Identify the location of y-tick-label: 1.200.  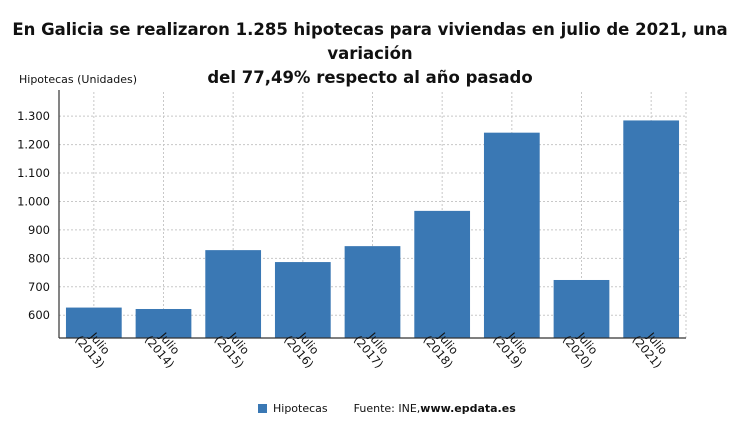
(33, 145).